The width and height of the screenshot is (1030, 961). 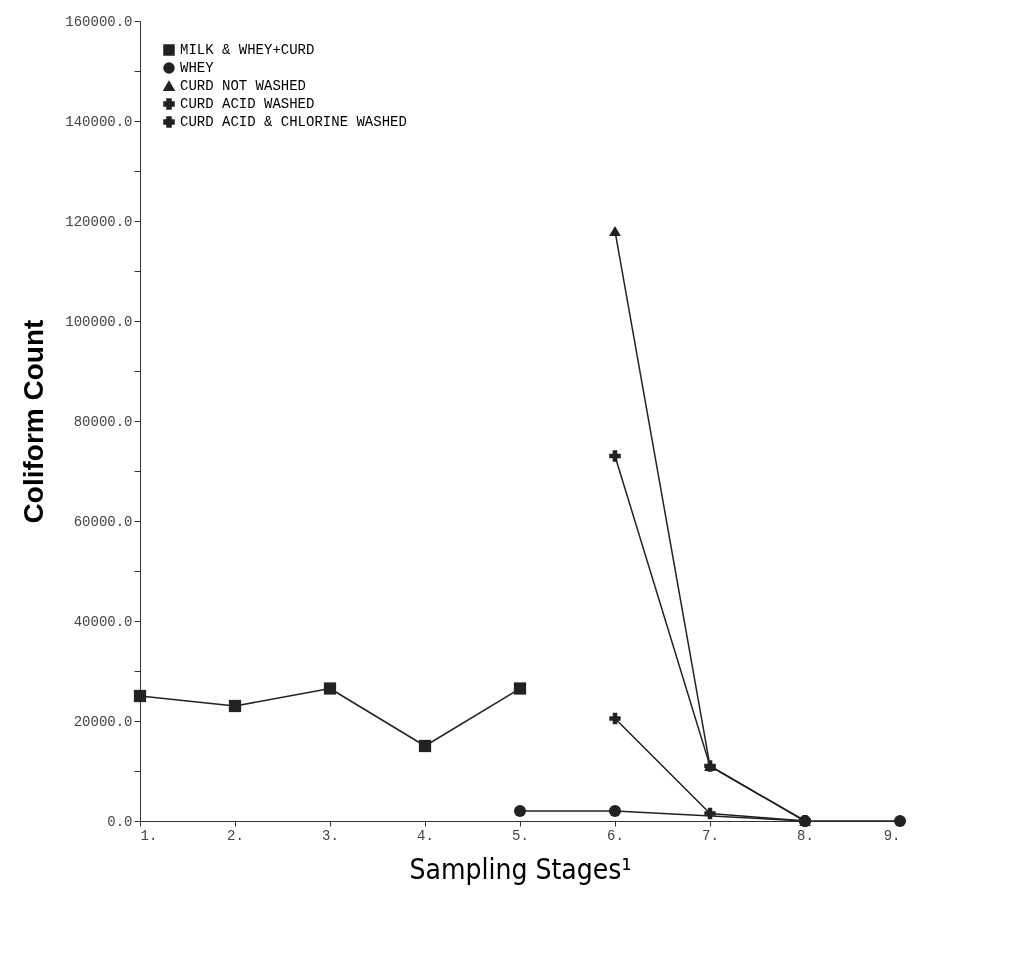 I want to click on y-tick-label: 0.0, so click(x=120, y=821).